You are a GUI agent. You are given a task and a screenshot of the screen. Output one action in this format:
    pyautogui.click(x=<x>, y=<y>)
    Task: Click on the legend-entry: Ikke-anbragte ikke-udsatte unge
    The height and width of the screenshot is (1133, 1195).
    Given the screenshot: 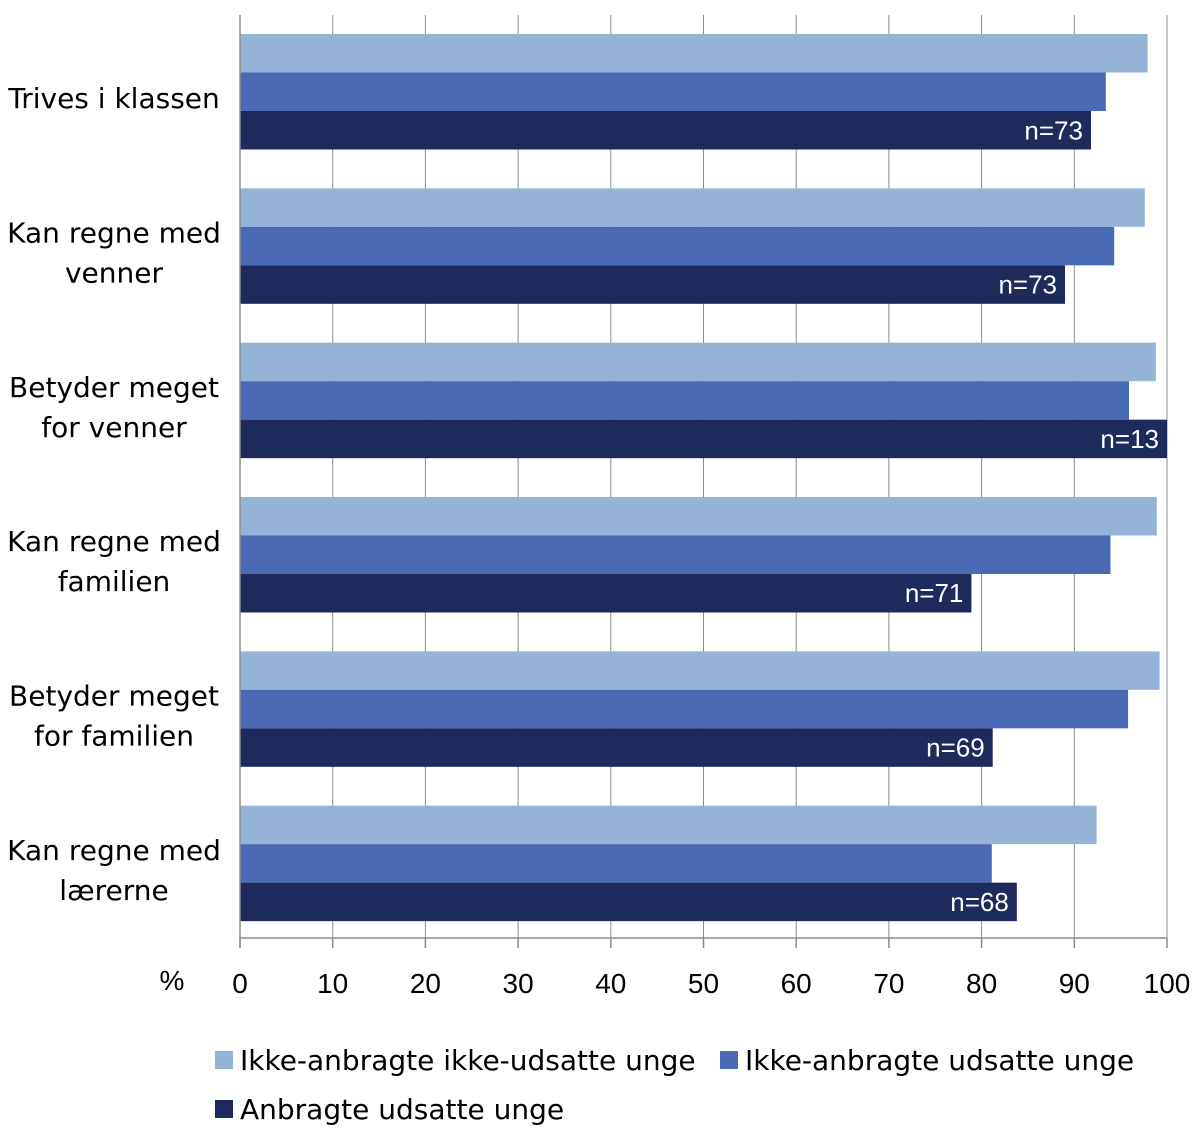 What is the action you would take?
    pyautogui.click(x=468, y=1060)
    